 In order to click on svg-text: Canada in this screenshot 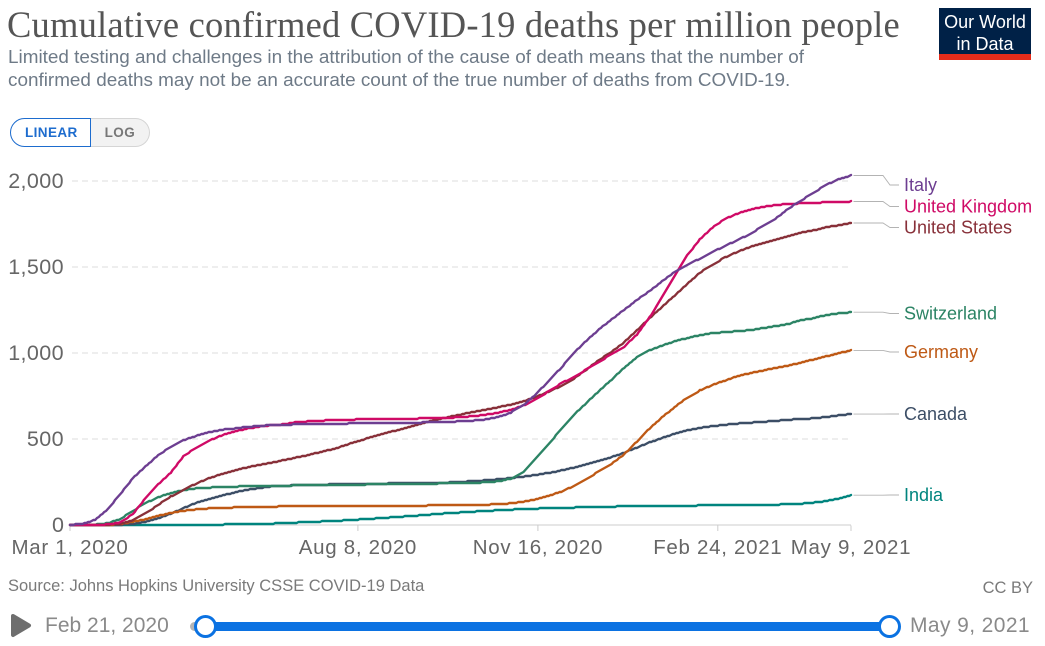, I will do `click(936, 414)`.